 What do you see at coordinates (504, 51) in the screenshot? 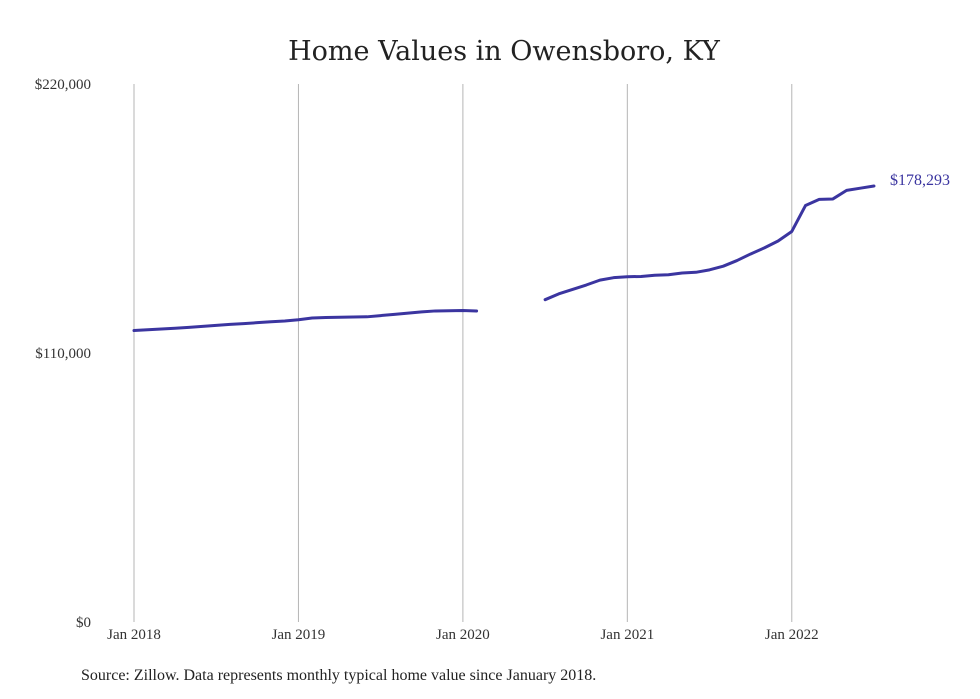
I see `chart-title: Home Values in Owensboro, KY` at bounding box center [504, 51].